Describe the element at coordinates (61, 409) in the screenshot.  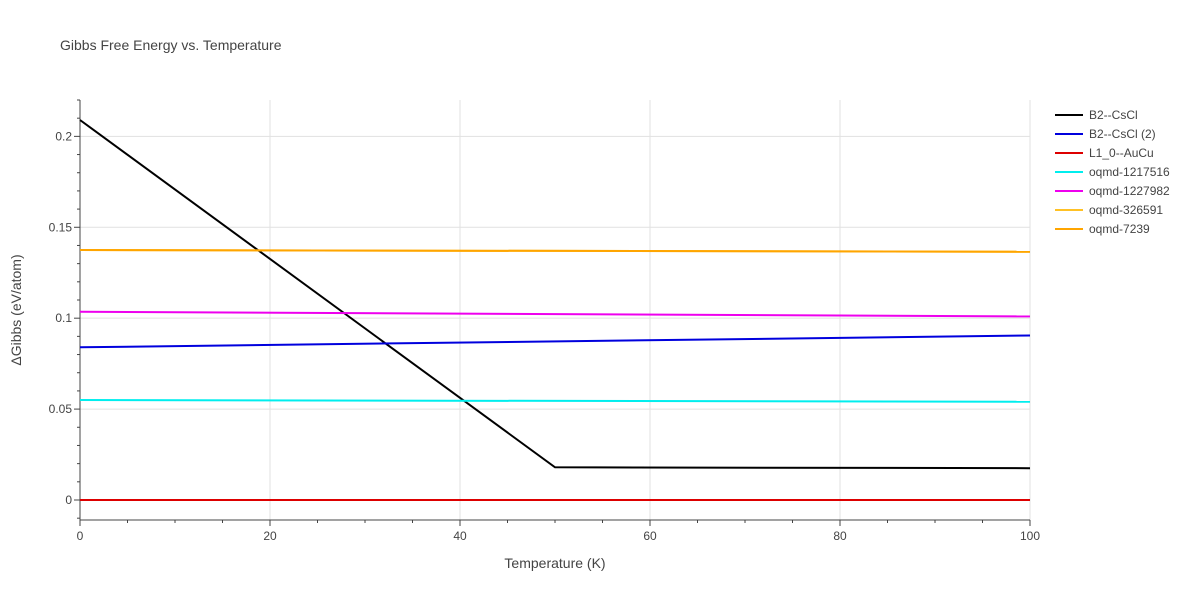
I see `y-tick-label: 0.05` at that location.